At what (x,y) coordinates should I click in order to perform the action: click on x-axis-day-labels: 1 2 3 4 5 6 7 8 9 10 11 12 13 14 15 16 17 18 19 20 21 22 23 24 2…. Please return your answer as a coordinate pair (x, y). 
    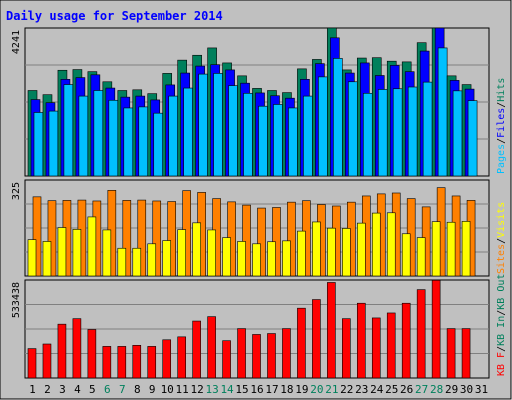
    Looking at the image, I should click on (258, 389).